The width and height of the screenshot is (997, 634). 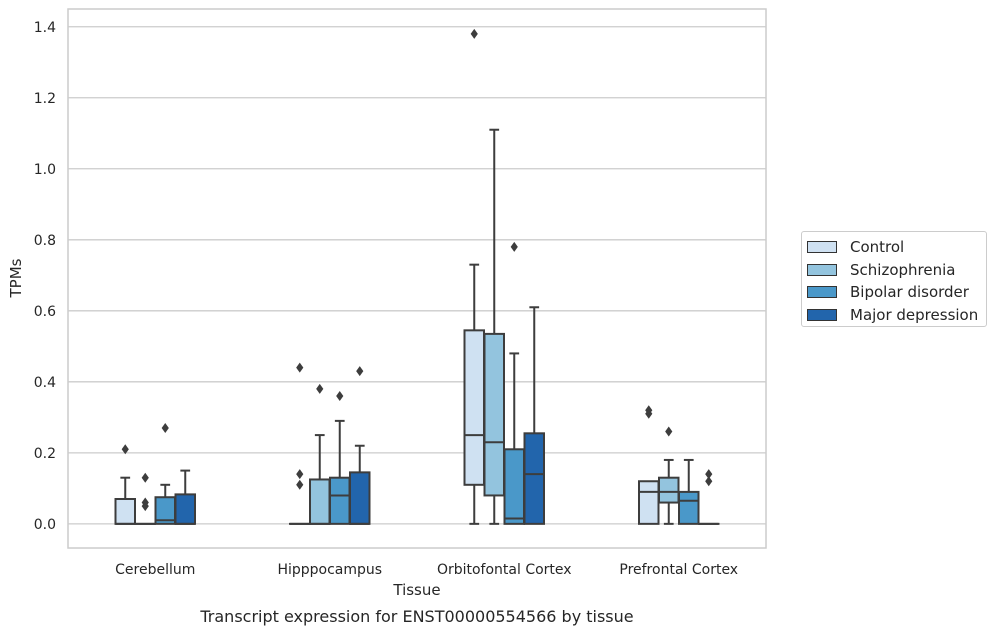 I want to click on legend-label-schizophrenia: Schizophrenia, so click(x=903, y=269).